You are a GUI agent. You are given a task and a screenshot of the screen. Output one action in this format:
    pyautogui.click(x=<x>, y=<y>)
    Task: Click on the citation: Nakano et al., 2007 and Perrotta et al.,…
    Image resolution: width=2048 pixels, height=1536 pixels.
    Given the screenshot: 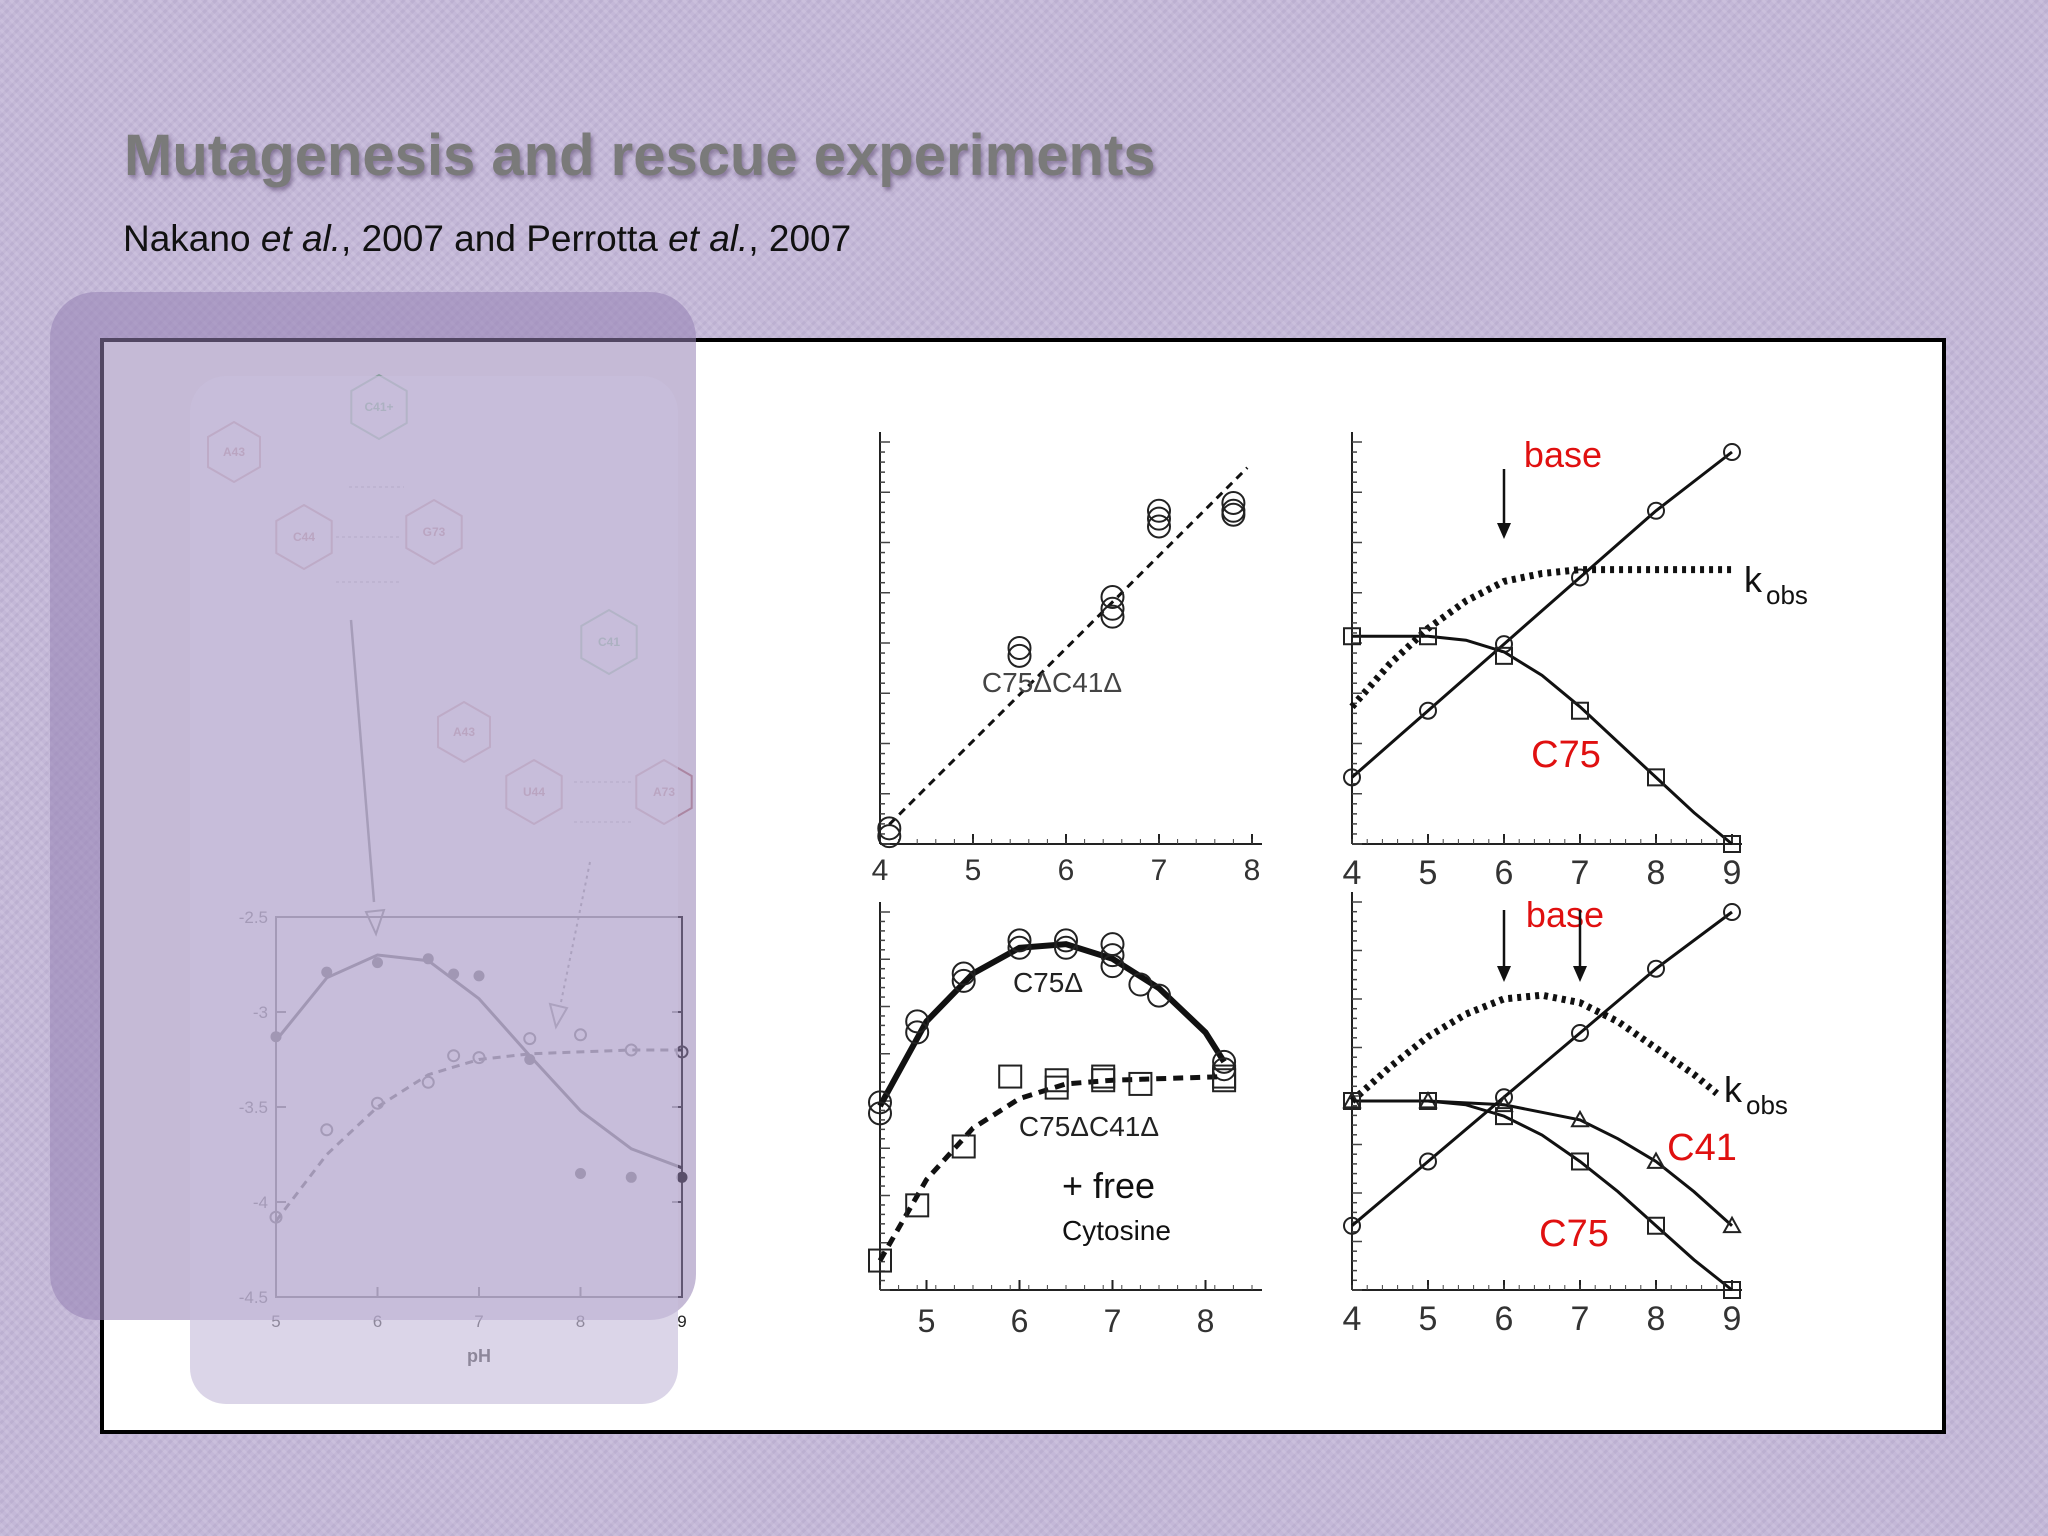 What is the action you would take?
    pyautogui.click(x=487, y=239)
    